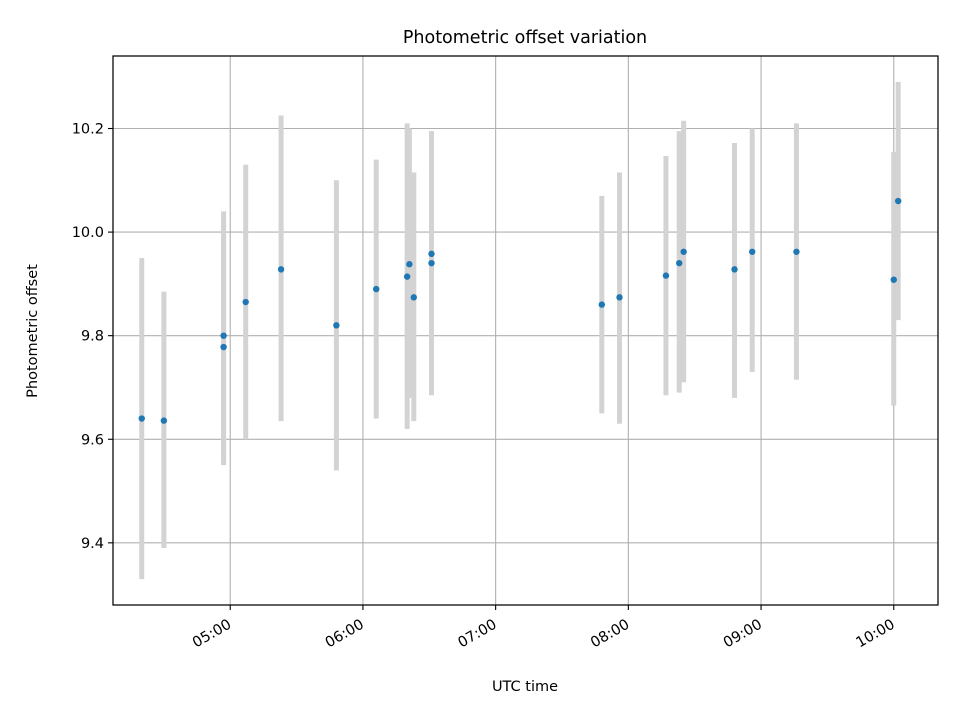 Image resolution: width=960 pixels, height=720 pixels. What do you see at coordinates (92, 544) in the screenshot?
I see `y-tick-label: 9.4` at bounding box center [92, 544].